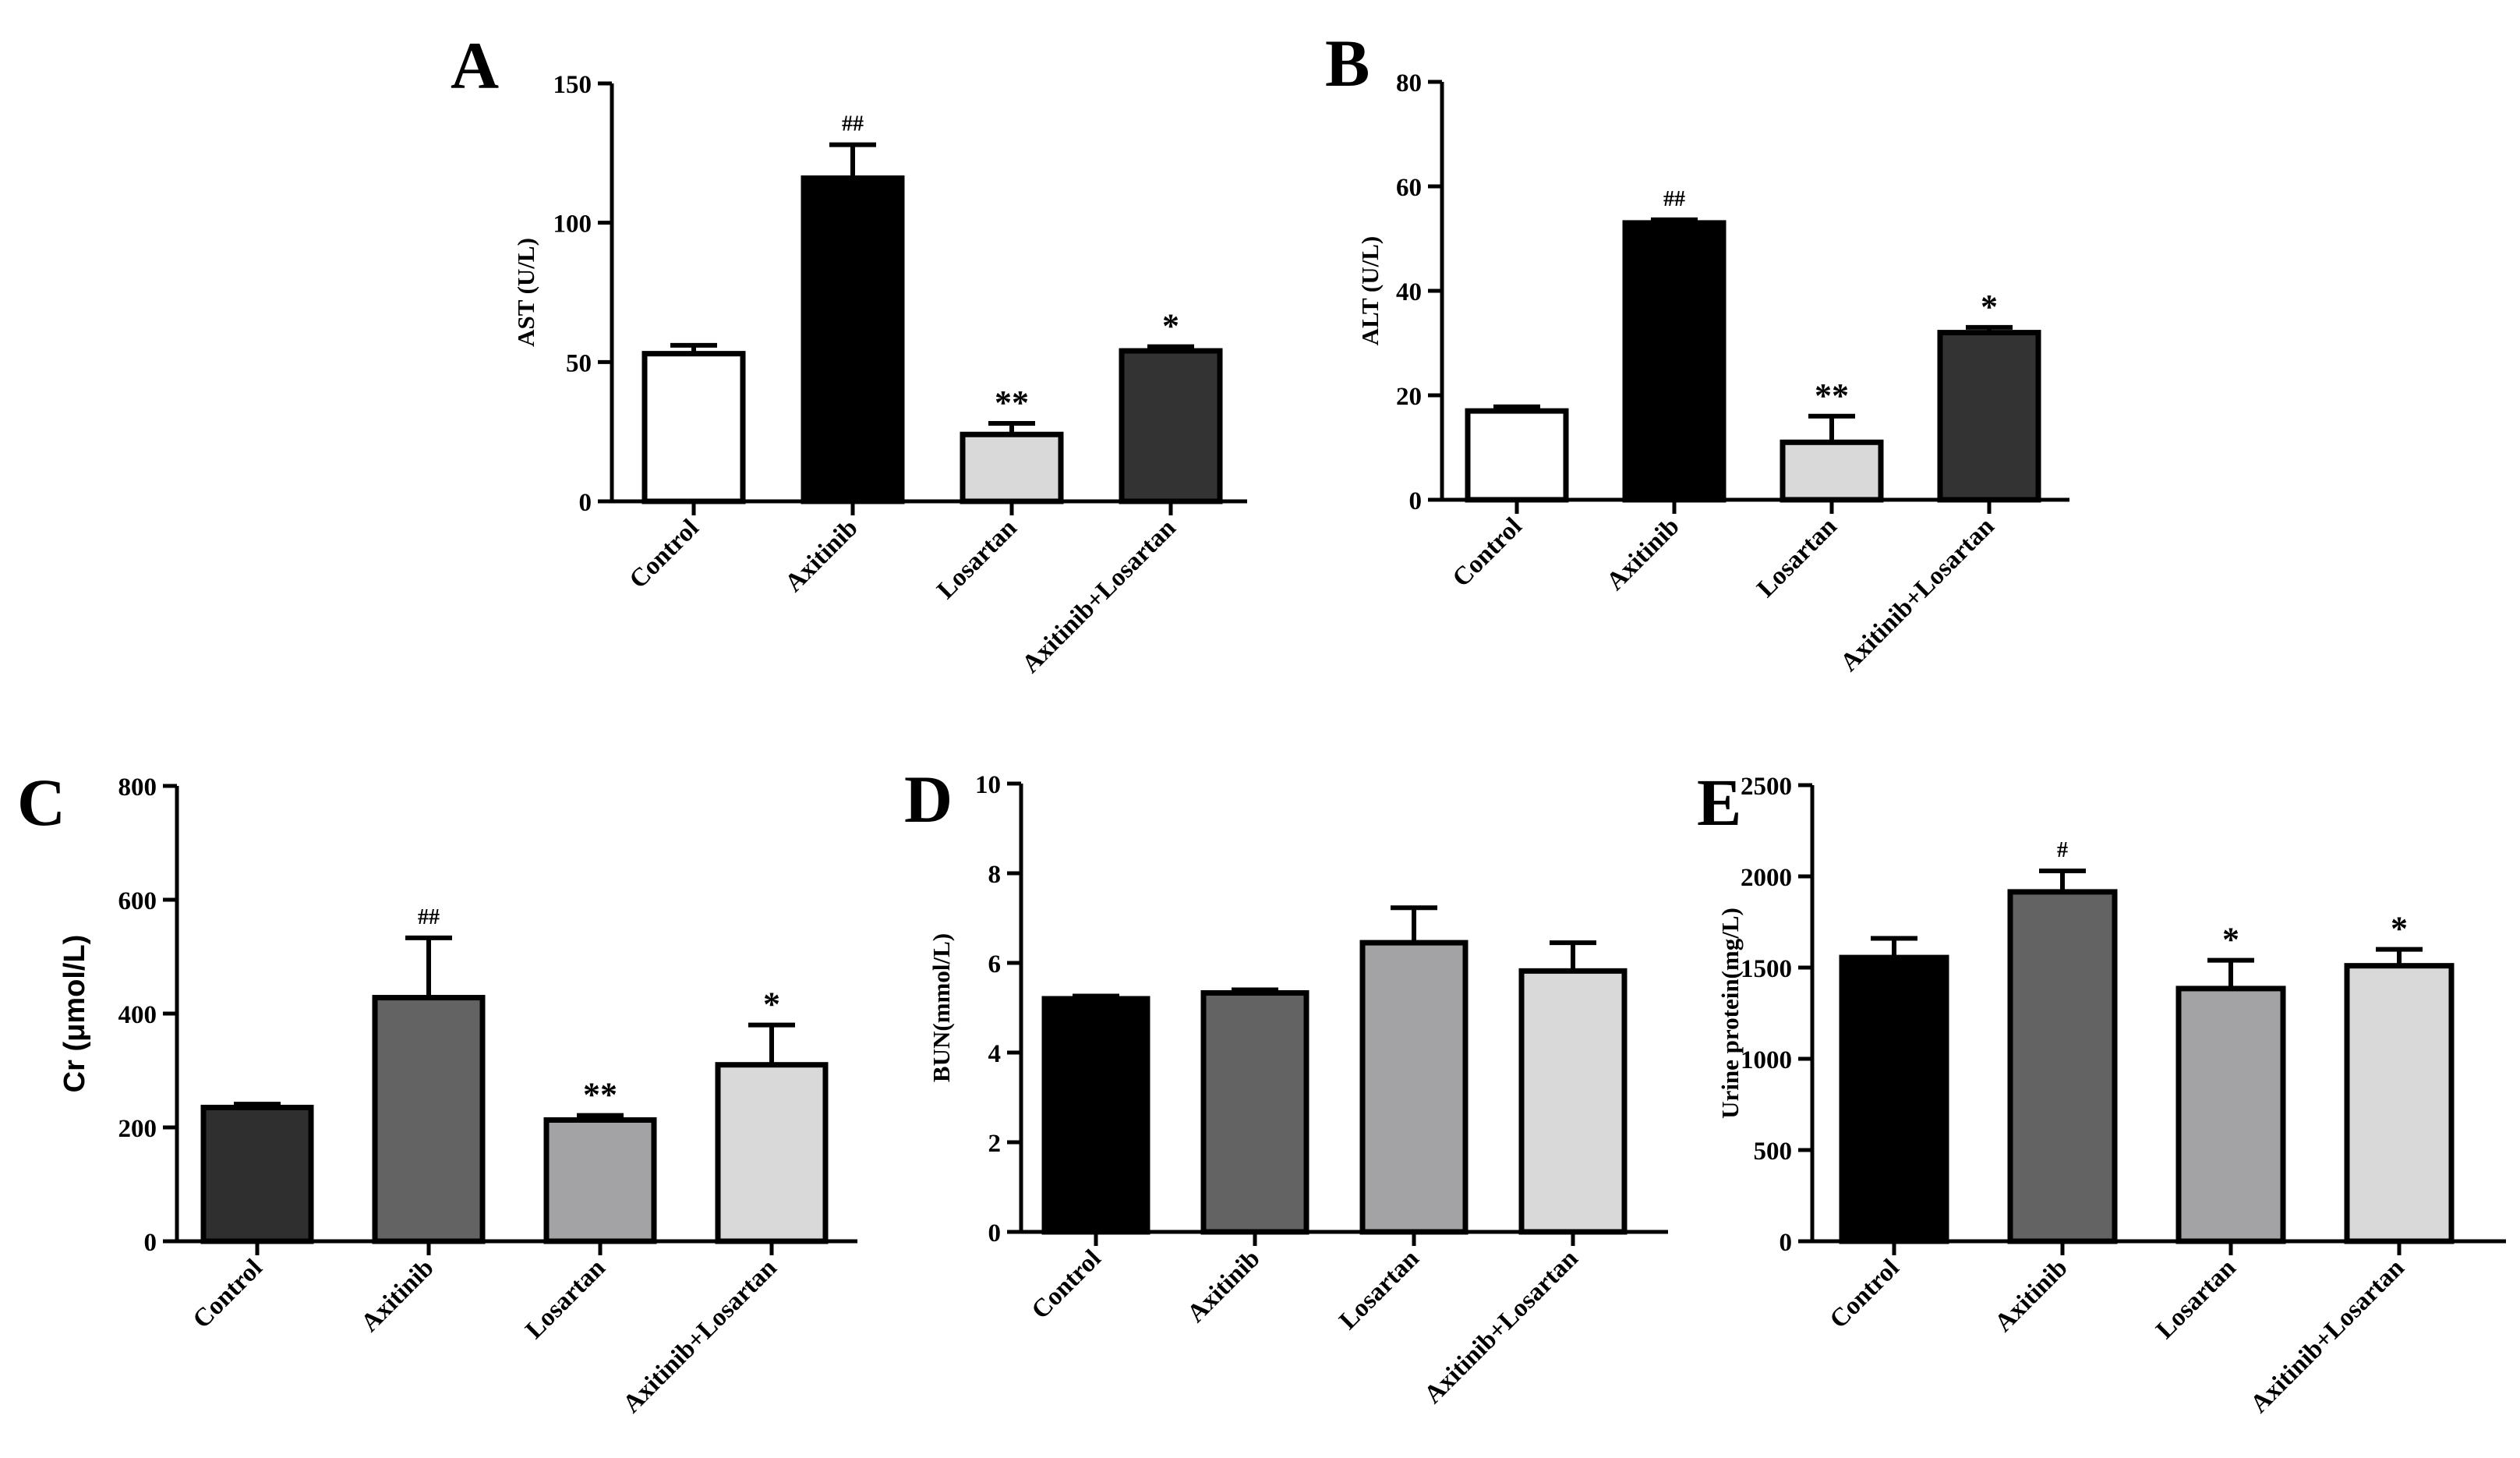  Describe the element at coordinates (995, 1054) in the screenshot. I see `y-tick-label: 4` at that location.